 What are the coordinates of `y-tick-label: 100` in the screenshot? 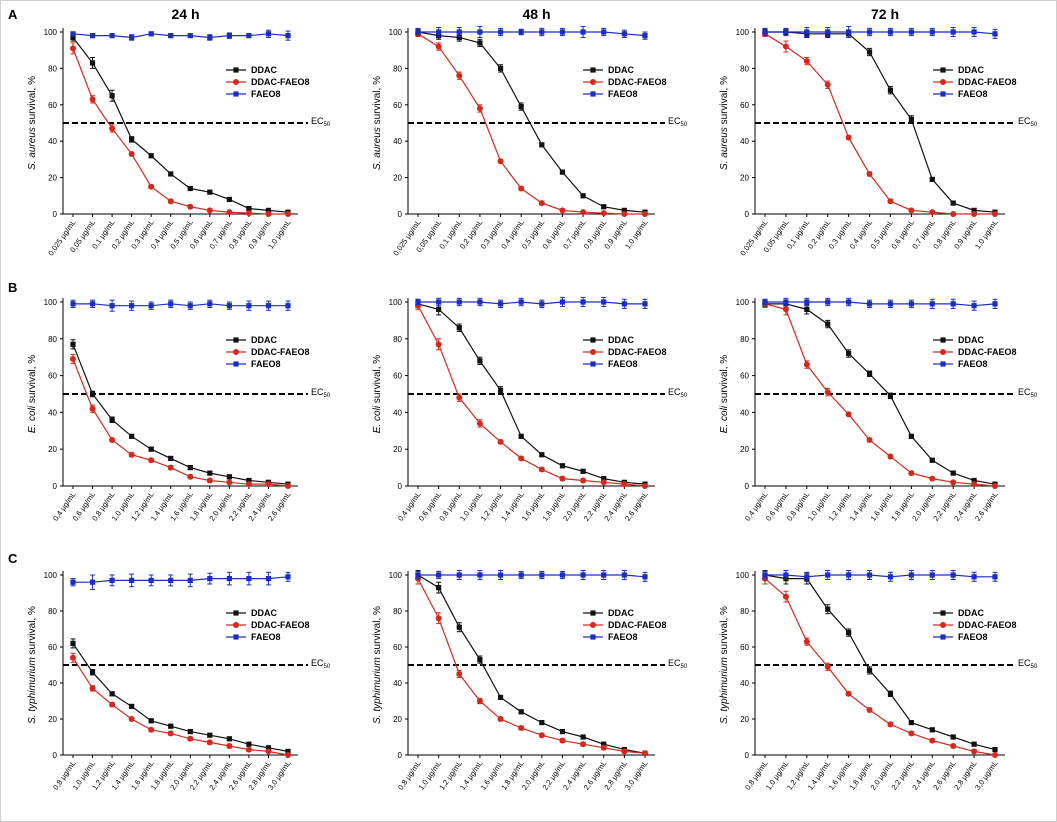 It's located at (743, 575).